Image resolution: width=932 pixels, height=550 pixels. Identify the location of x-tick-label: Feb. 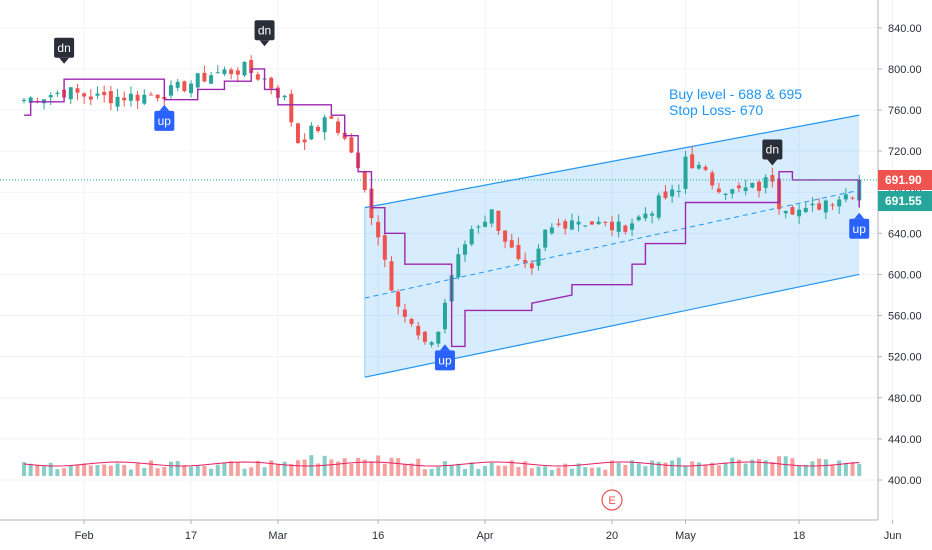
(84, 536).